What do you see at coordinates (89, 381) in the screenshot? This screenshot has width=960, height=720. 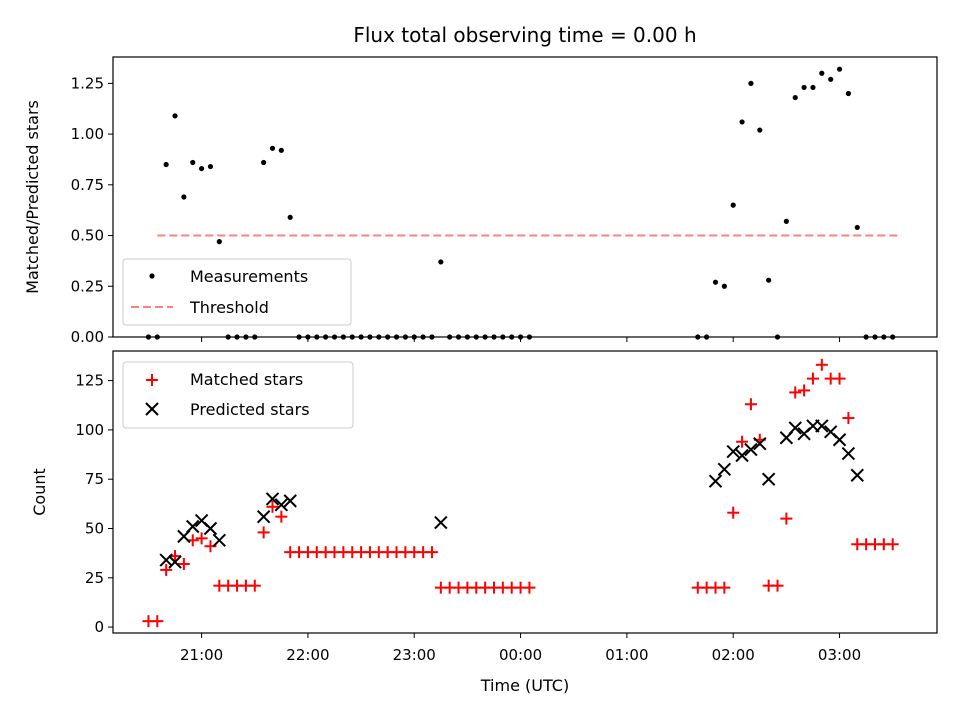 I see `bottom-y-tick-label: 125` at bounding box center [89, 381].